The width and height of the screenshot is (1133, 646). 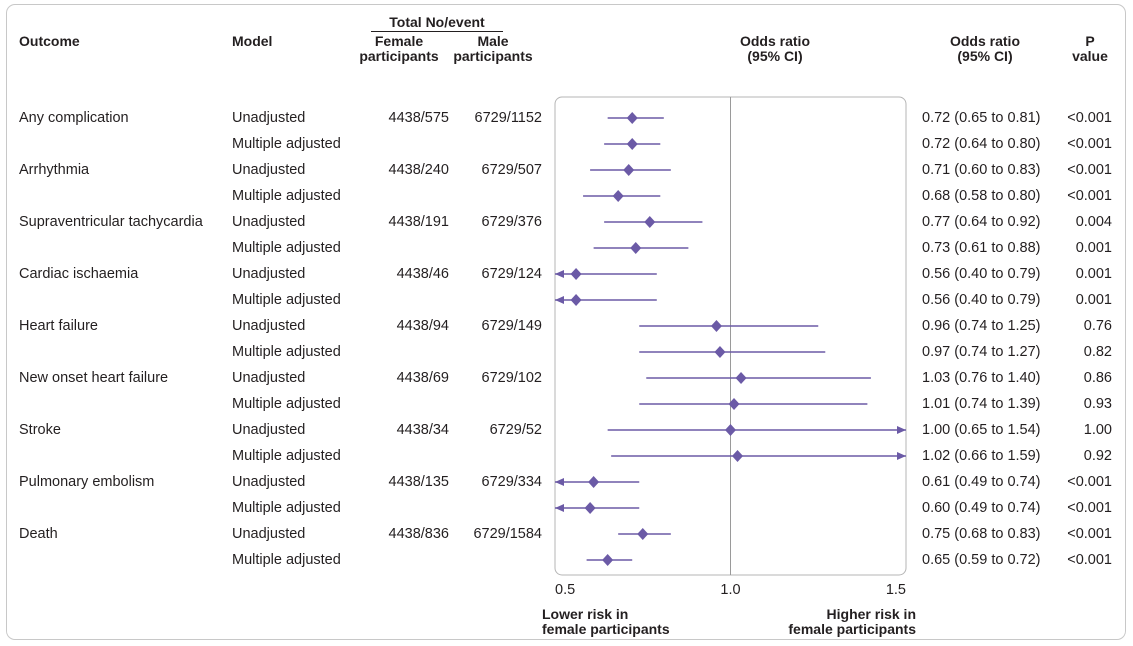 What do you see at coordinates (511, 274) in the screenshot?
I see `male-count: 6729/124` at bounding box center [511, 274].